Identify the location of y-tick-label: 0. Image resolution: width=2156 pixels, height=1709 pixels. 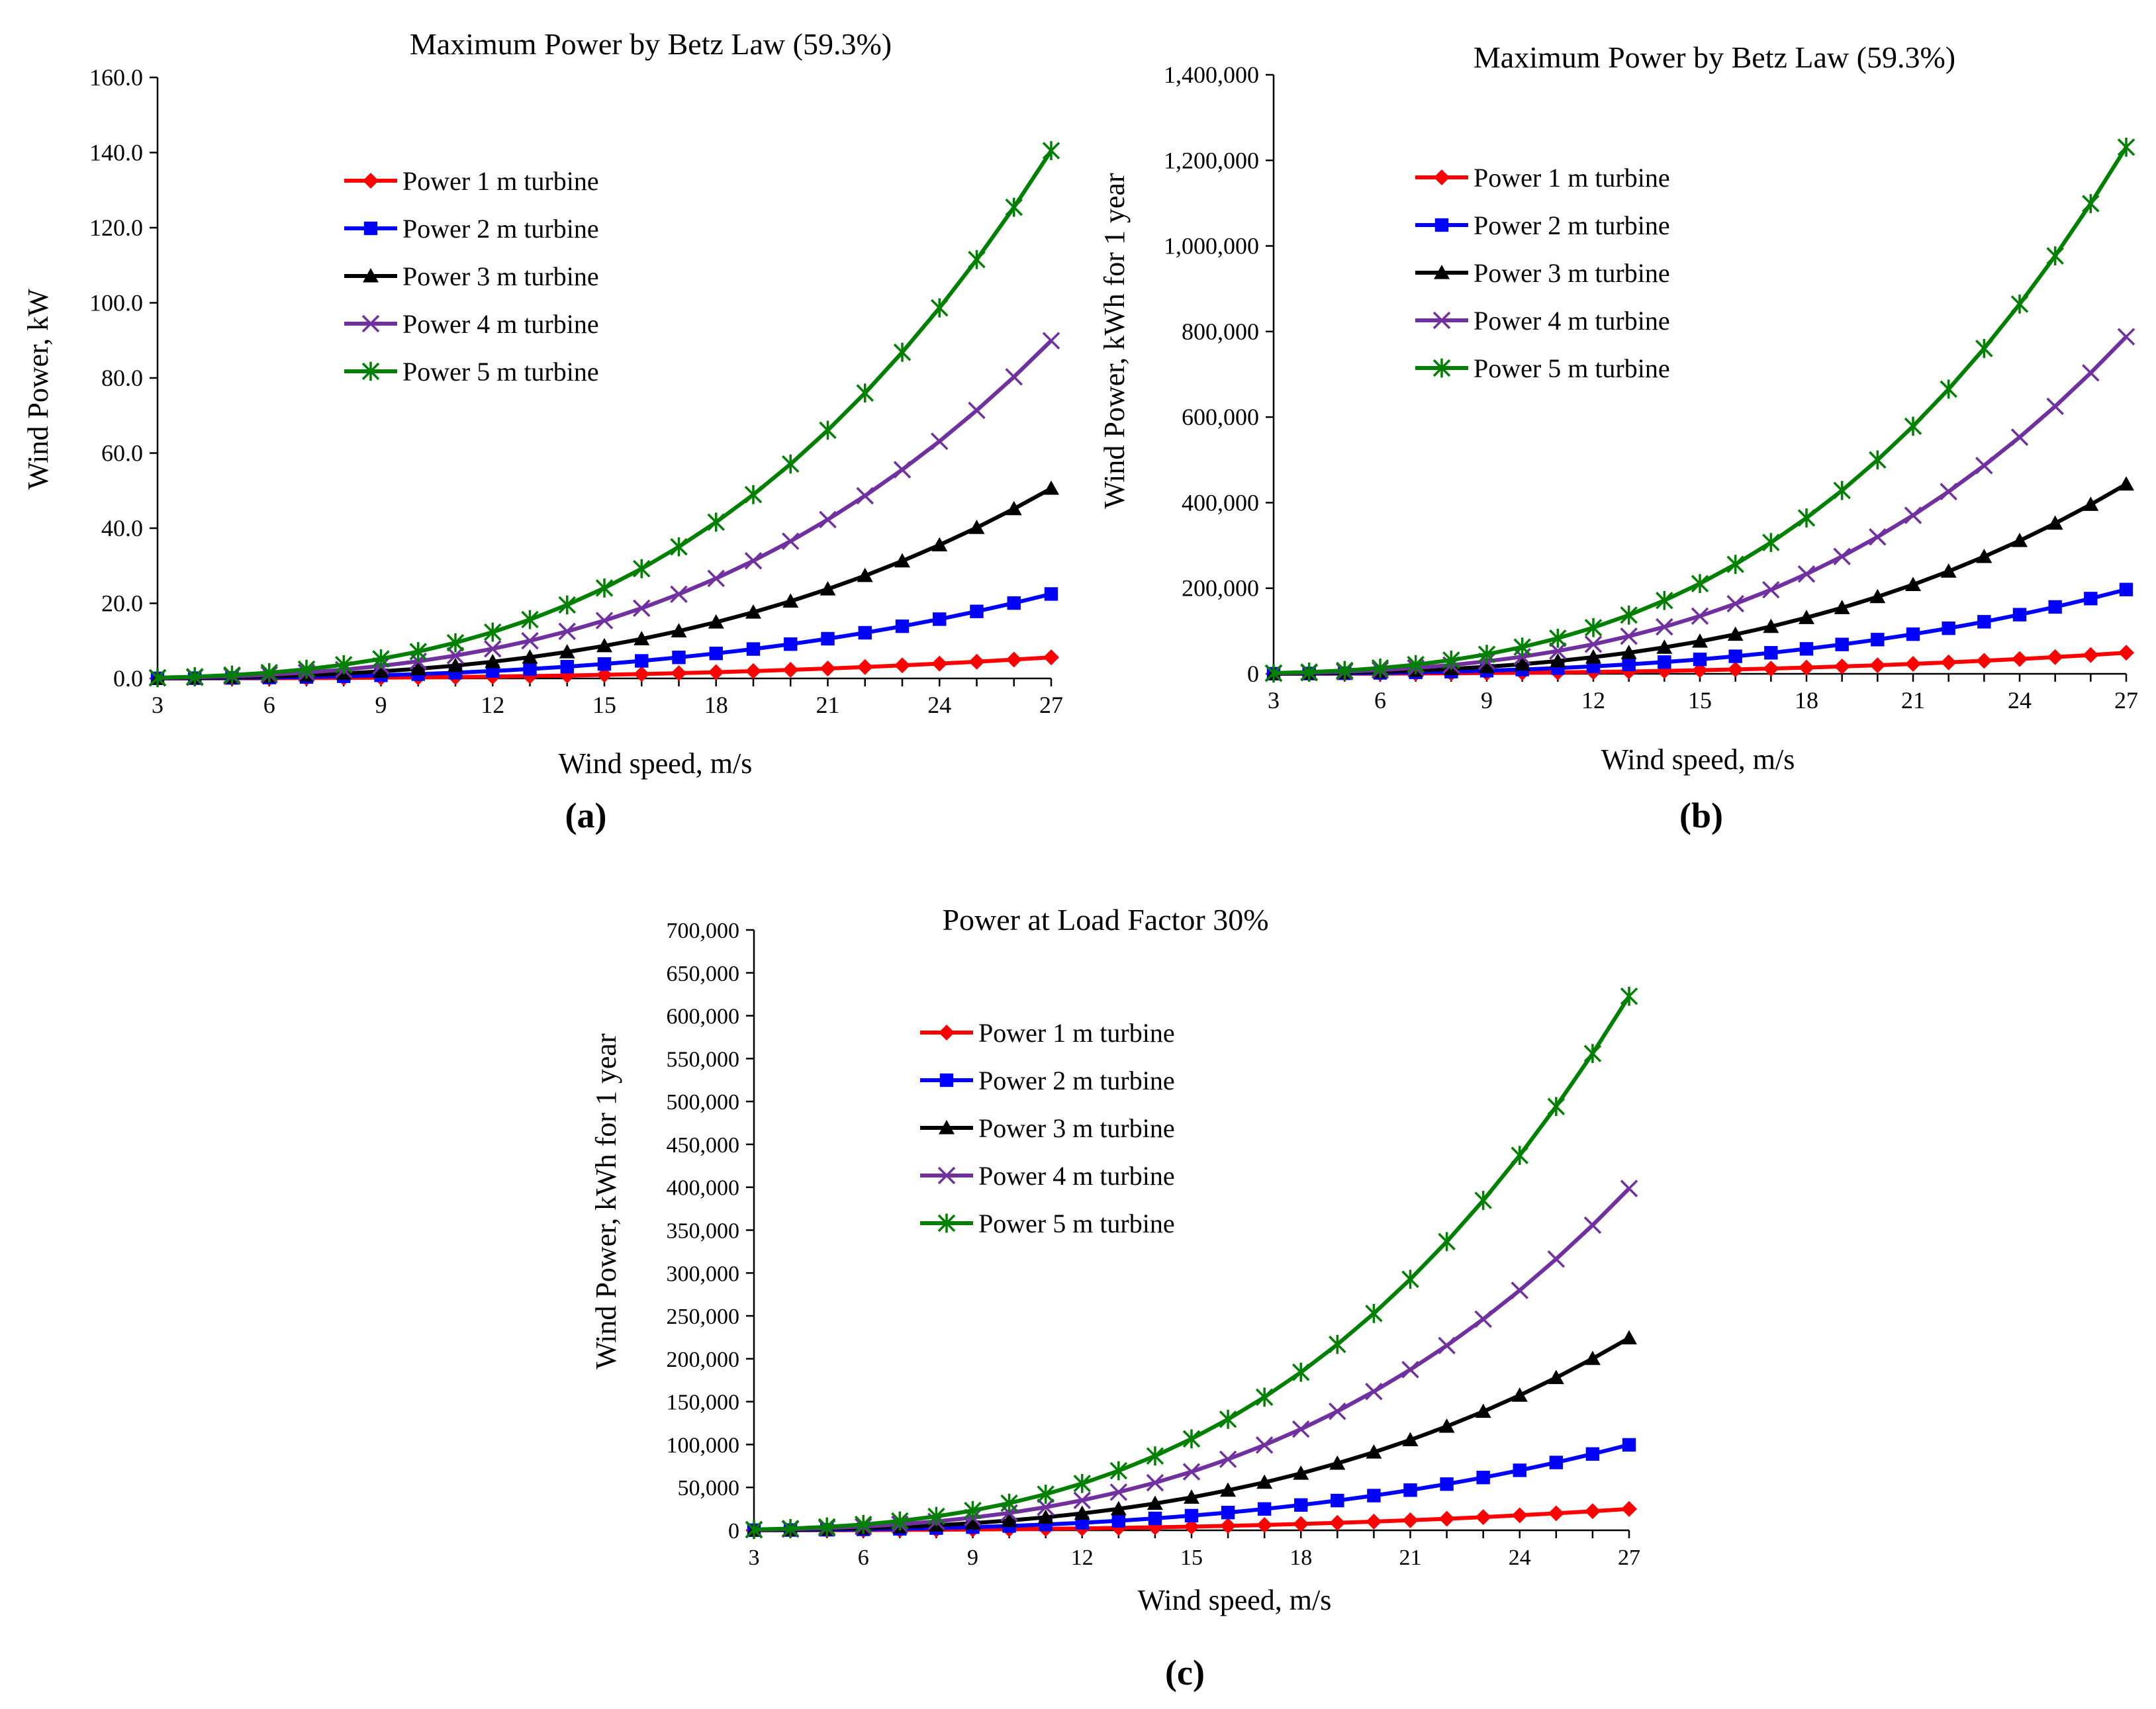
(1253, 674).